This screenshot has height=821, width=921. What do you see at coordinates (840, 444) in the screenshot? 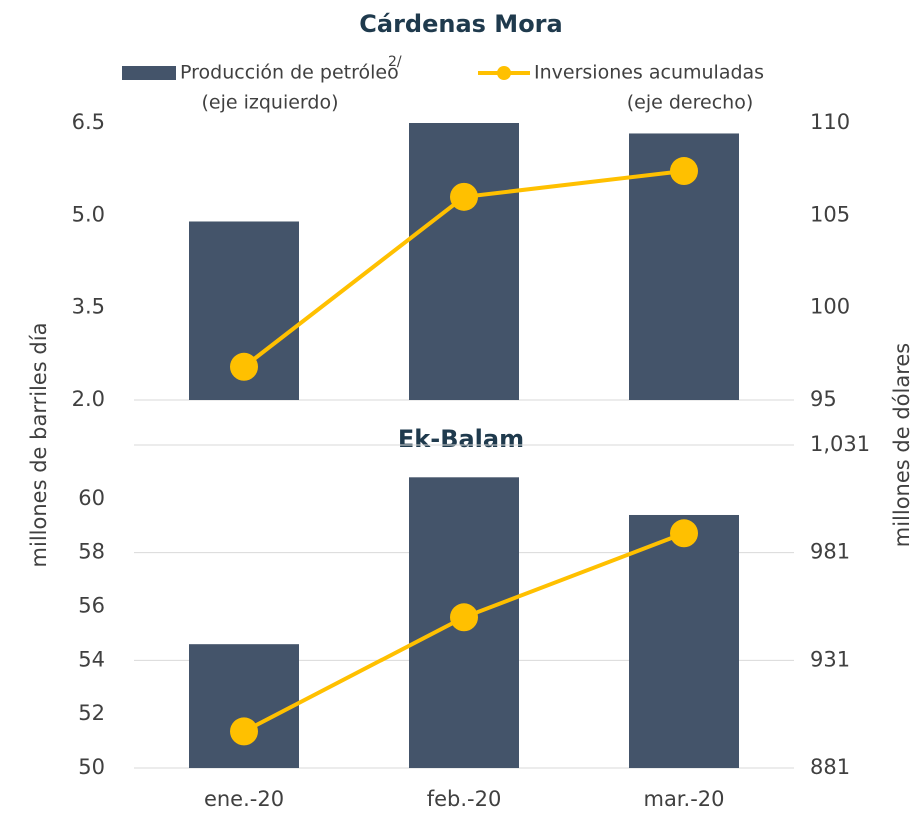
I see `tick-label: 1,031` at bounding box center [840, 444].